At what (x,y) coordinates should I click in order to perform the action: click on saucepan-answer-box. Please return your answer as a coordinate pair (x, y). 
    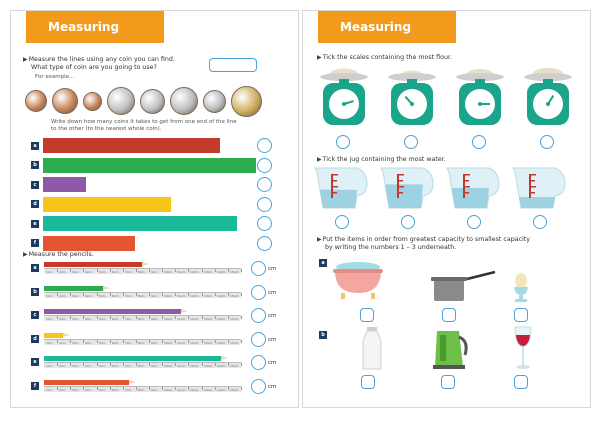
    Looking at the image, I should click on (449, 315).